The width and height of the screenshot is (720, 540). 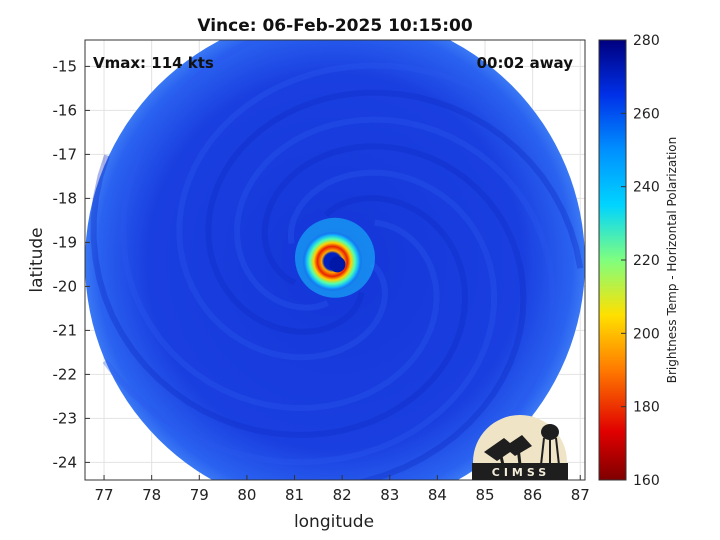 What do you see at coordinates (65, 110) in the screenshot?
I see `y-tick-label: -16` at bounding box center [65, 110].